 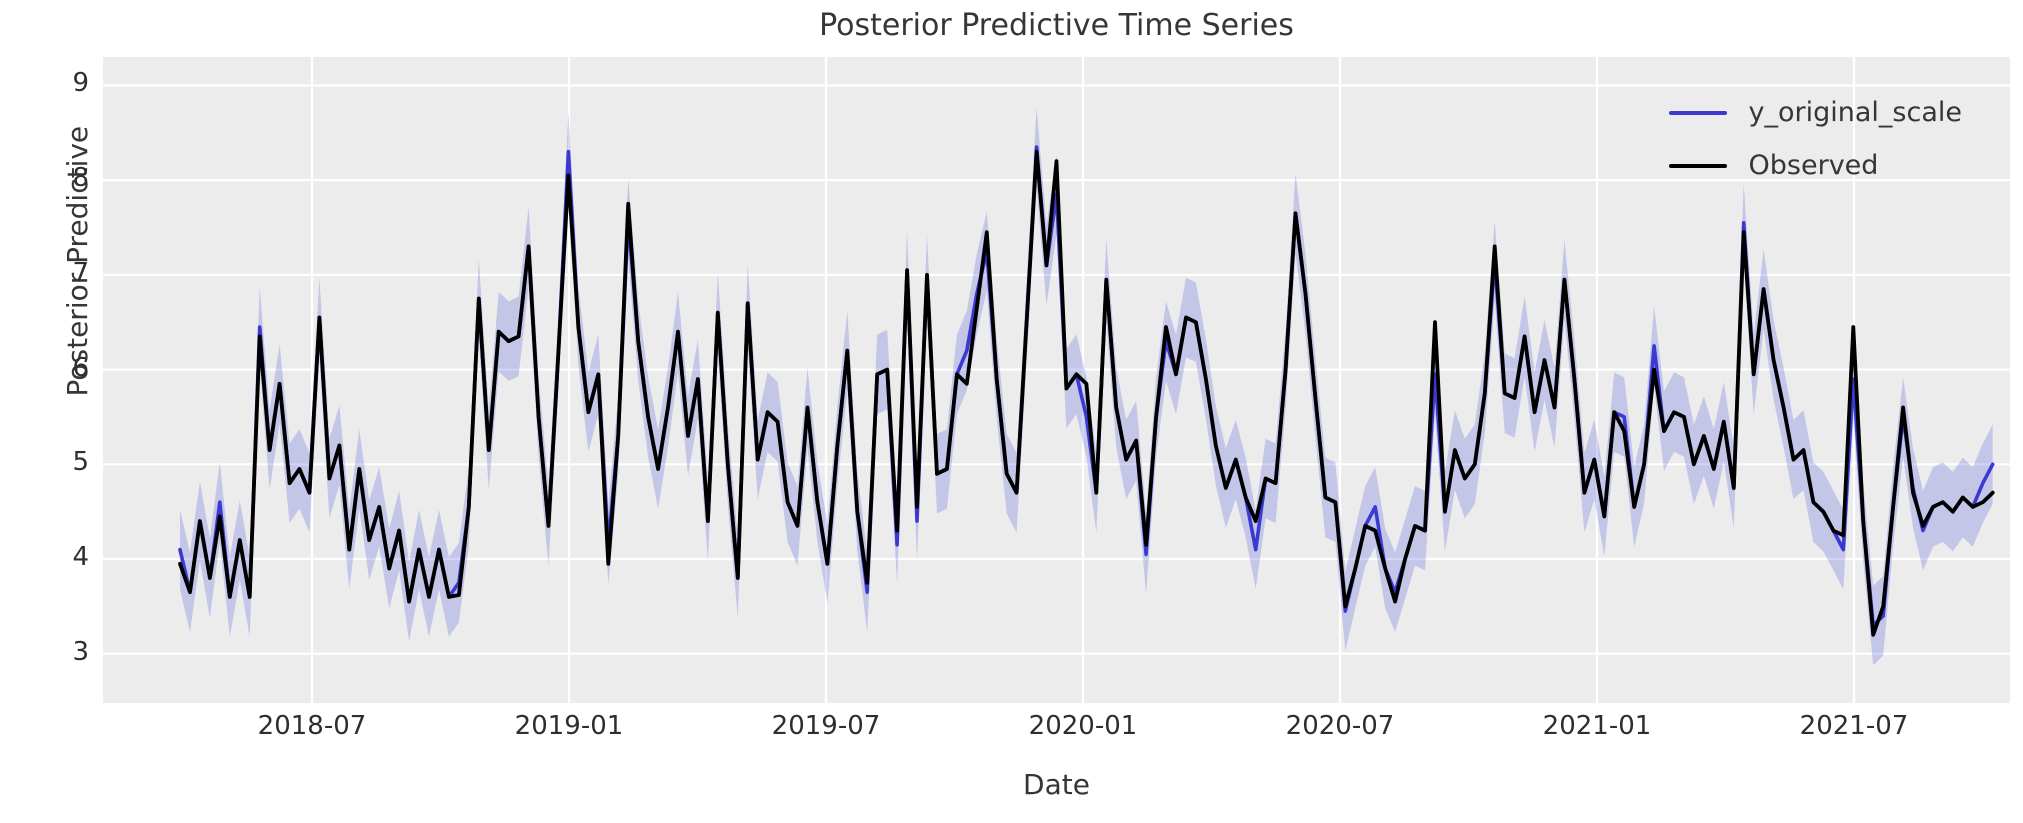 I want to click on legend-item-predicted: y_original_scale, so click(x=1815, y=112).